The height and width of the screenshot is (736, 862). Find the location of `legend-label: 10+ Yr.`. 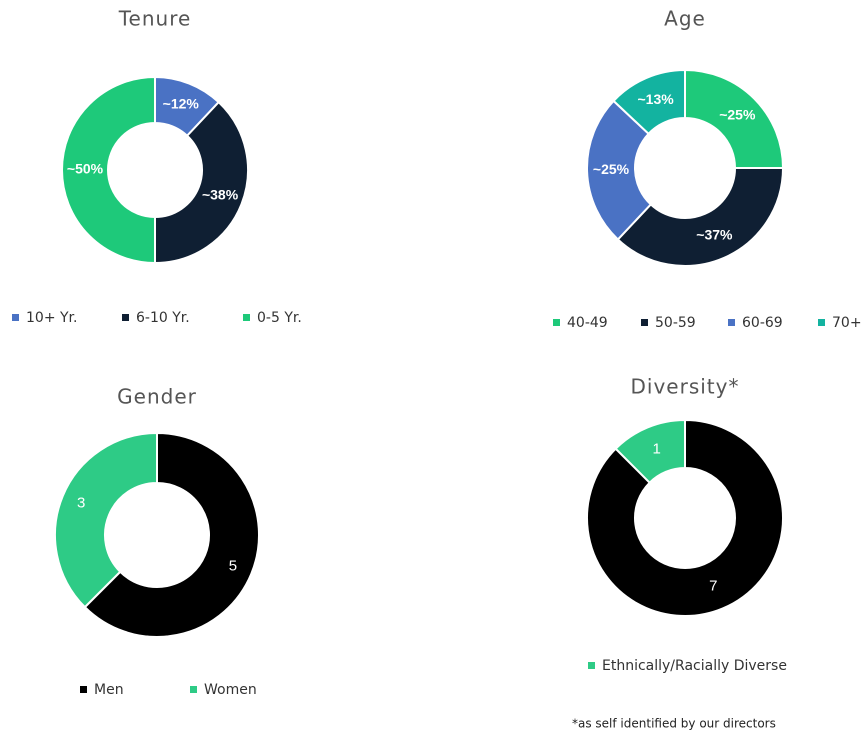

legend-label: 10+ Yr. is located at coordinates (51, 318).